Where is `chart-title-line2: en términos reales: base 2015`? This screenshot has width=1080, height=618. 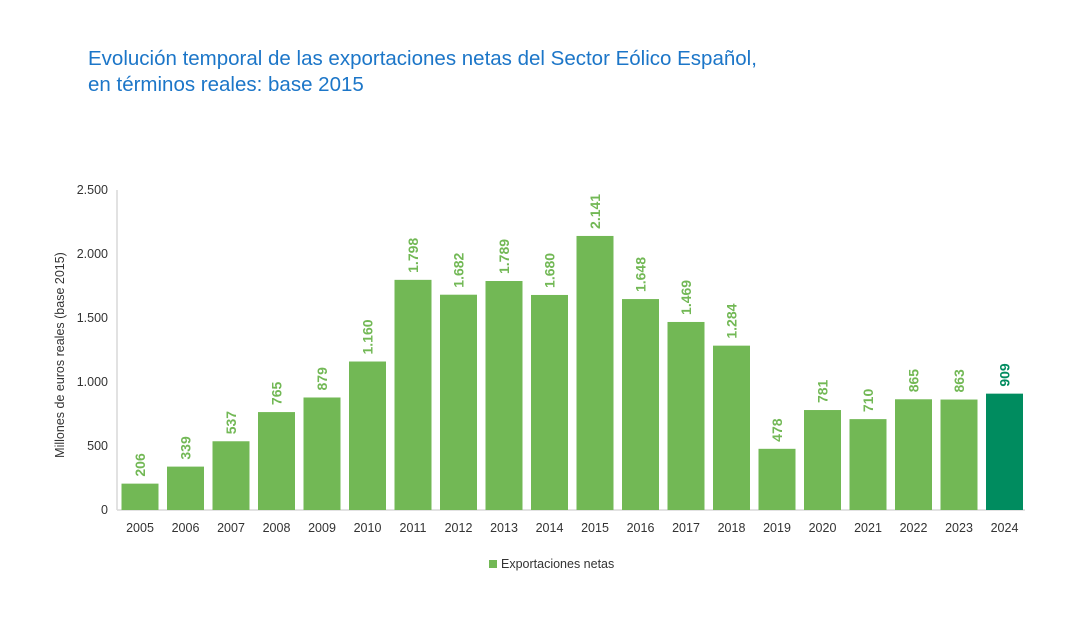 chart-title-line2: en términos reales: base 2015 is located at coordinates (226, 84).